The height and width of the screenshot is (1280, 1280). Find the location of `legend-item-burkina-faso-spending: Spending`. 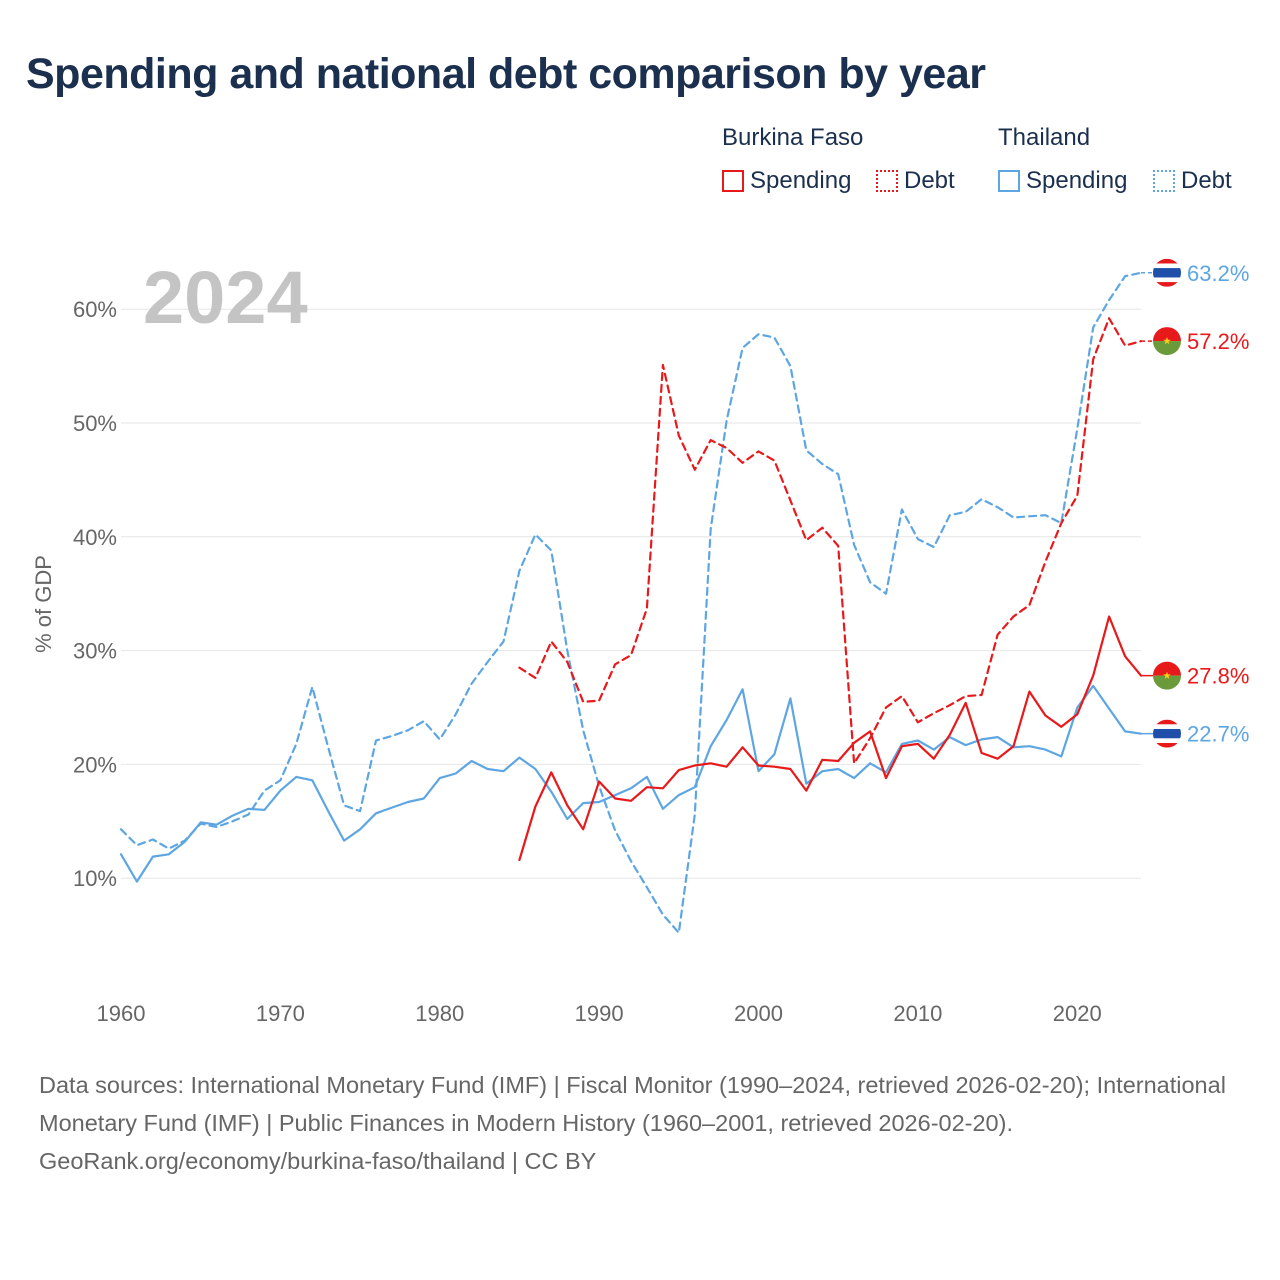

legend-item-burkina-faso-spending: Spending is located at coordinates (786, 181).